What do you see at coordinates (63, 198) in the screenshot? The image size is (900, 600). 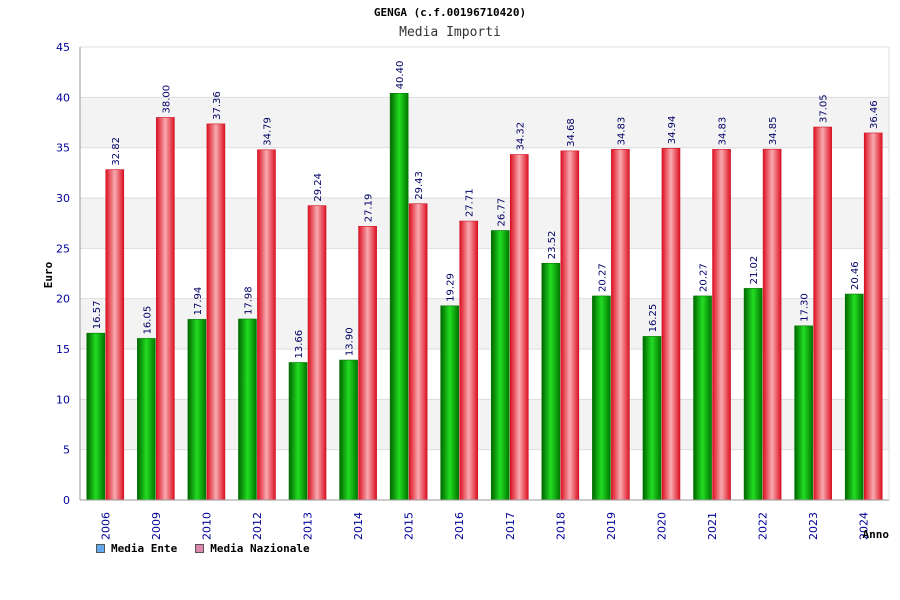 I see `y-tick-label: 30` at bounding box center [63, 198].